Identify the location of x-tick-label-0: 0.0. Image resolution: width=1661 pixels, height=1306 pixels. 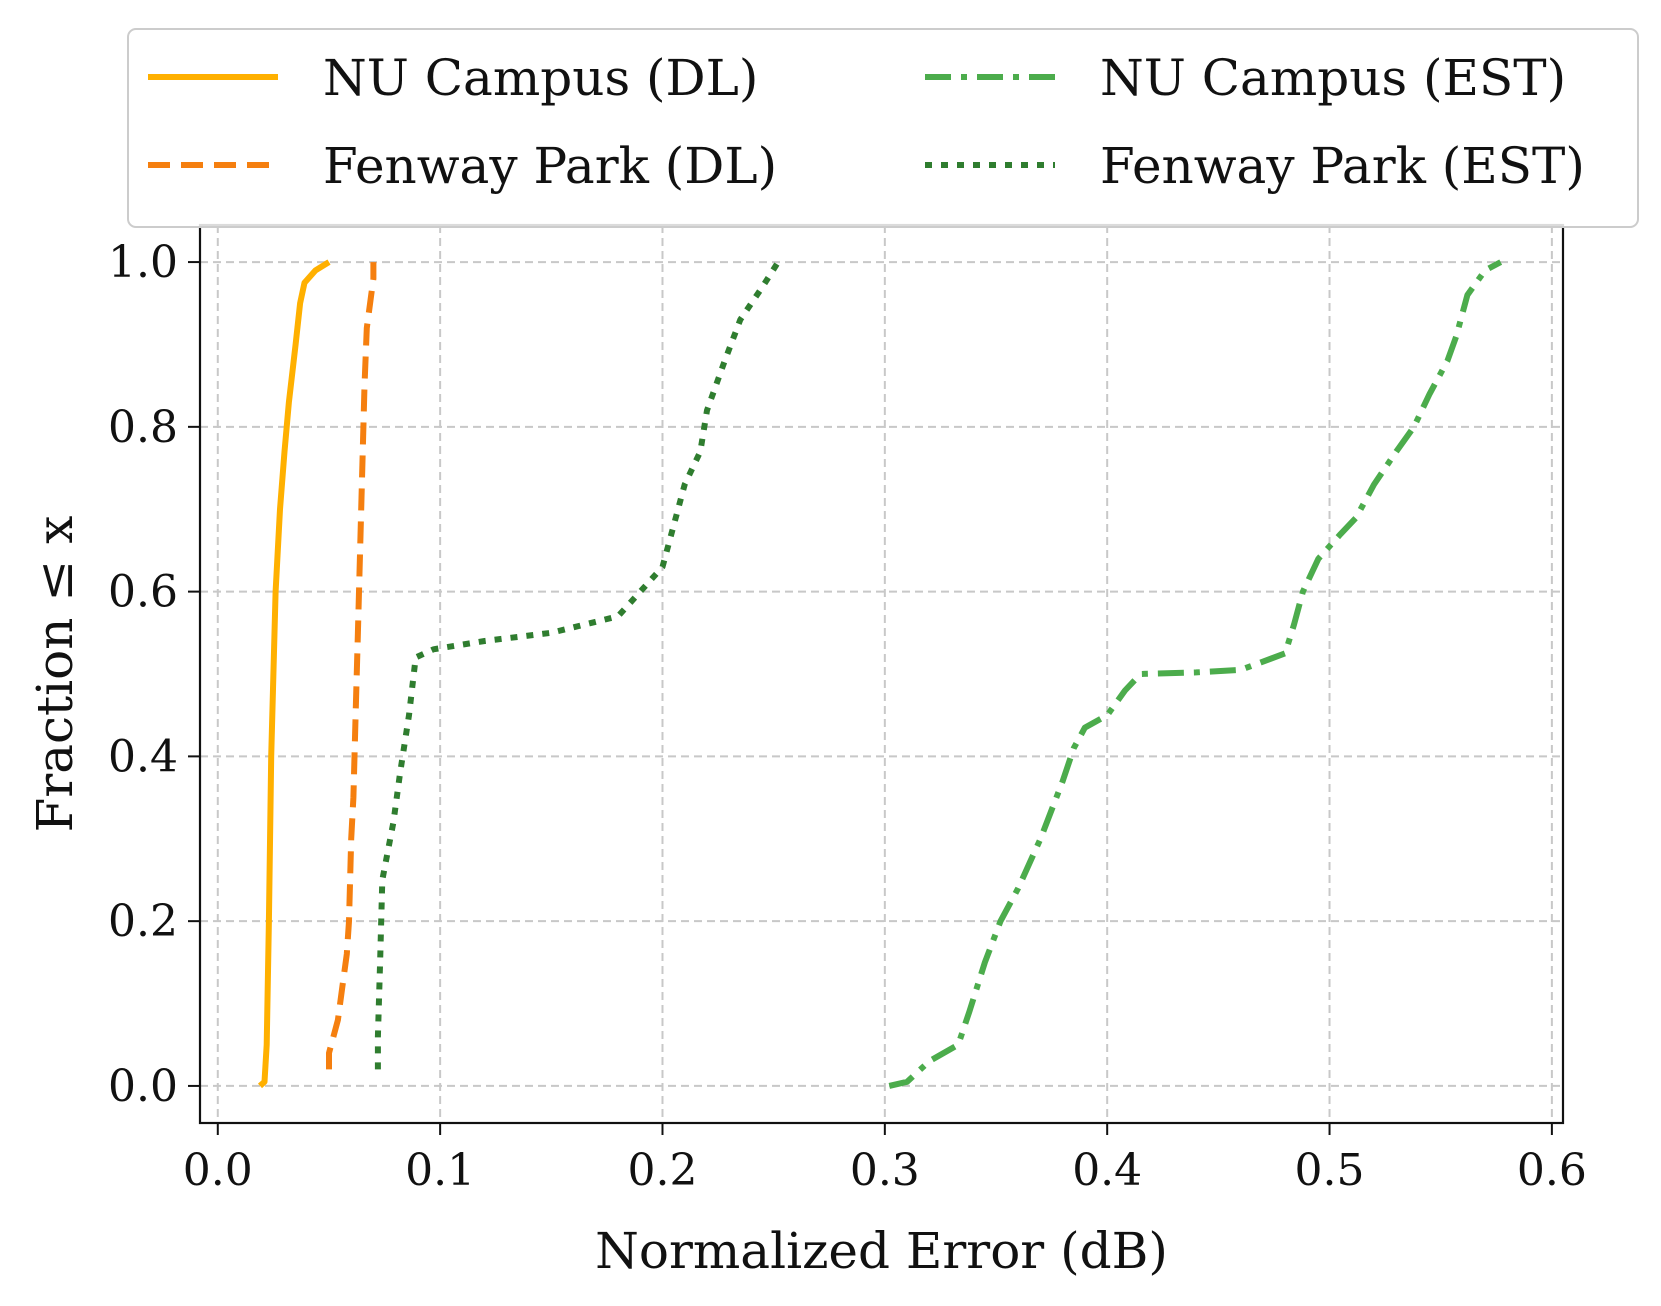
(218, 1170).